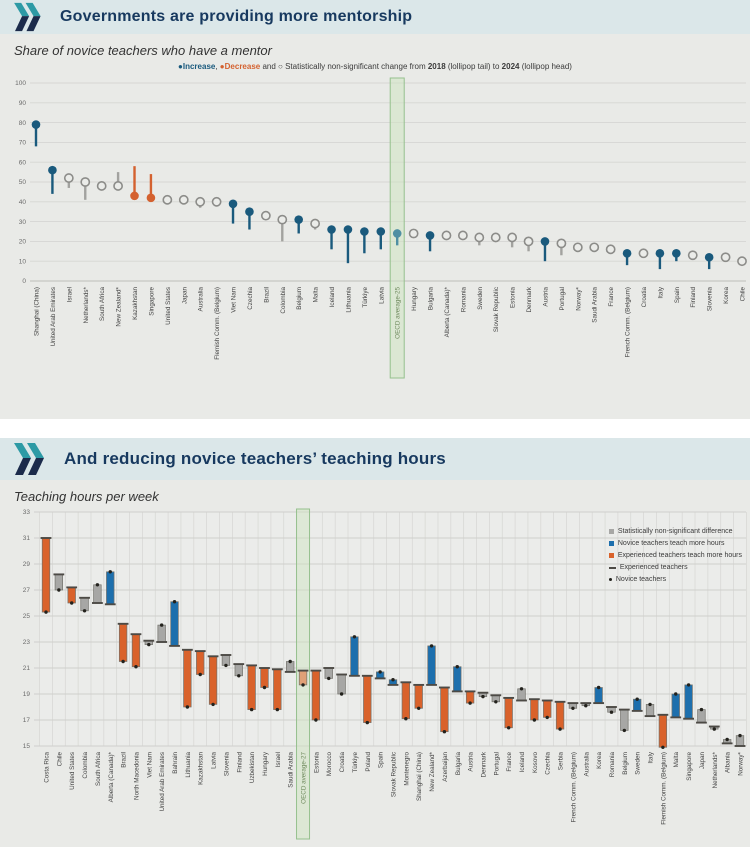  I want to click on category-label: Finland, so click(693, 297).